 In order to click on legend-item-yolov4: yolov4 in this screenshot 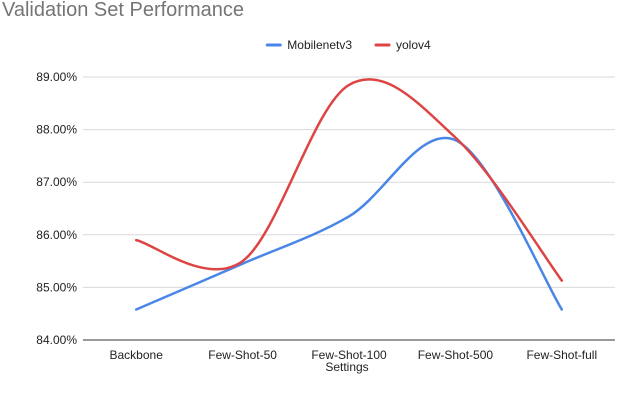, I will do `click(402, 45)`.